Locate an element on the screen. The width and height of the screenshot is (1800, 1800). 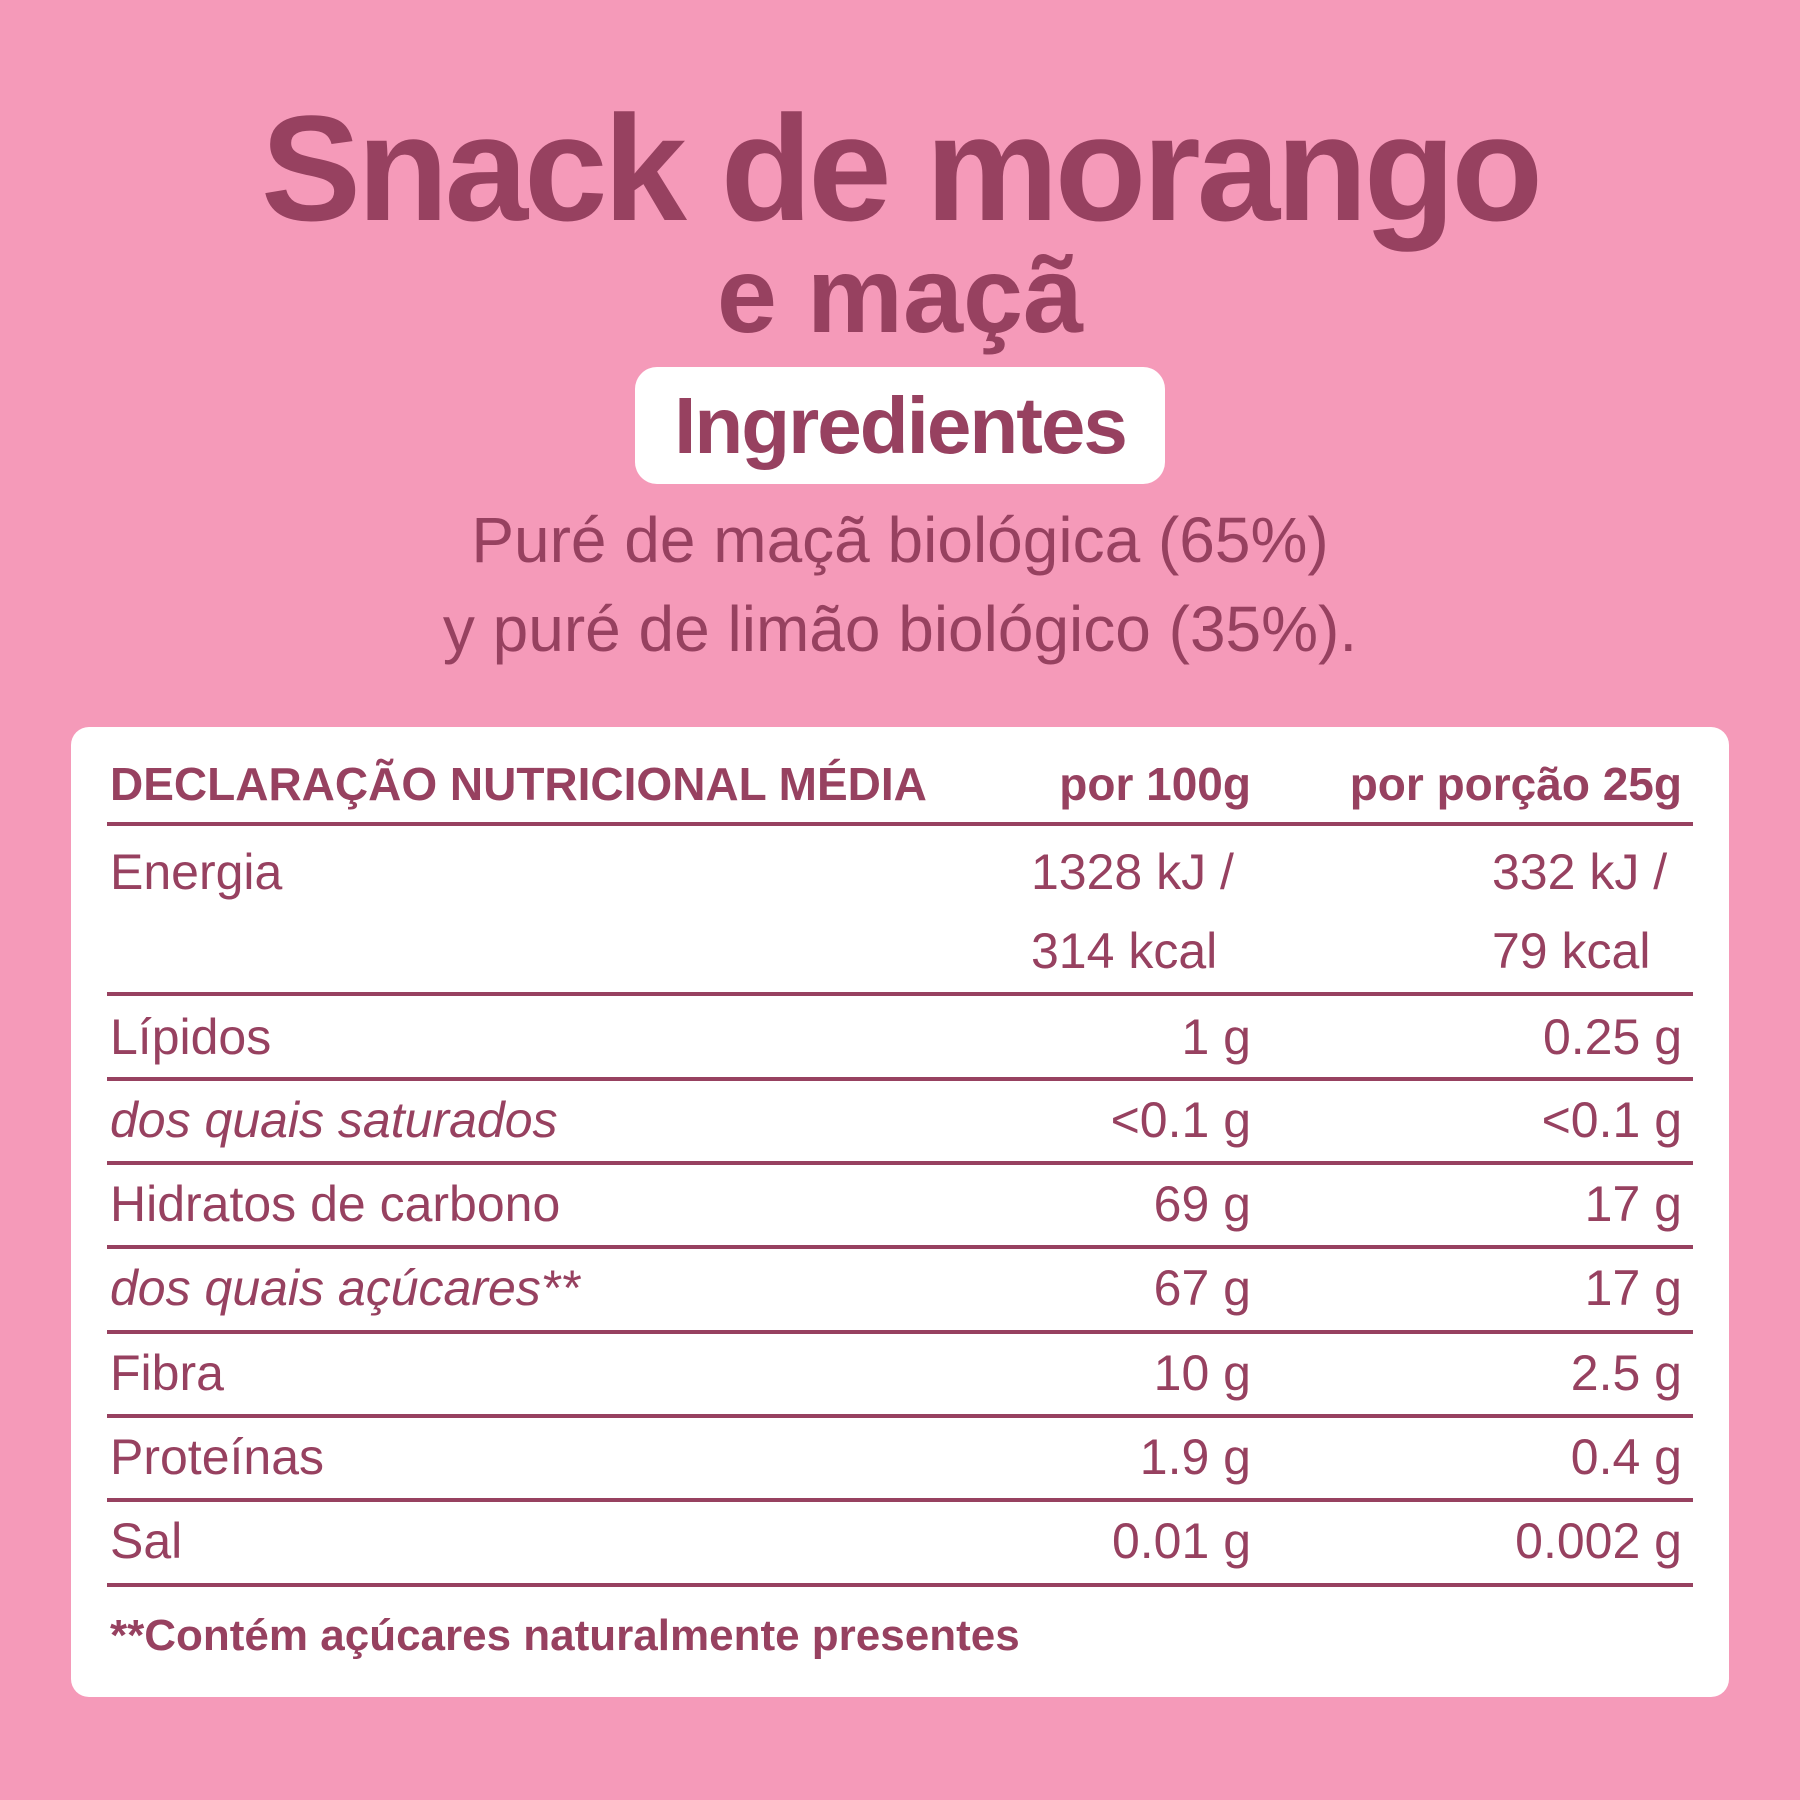
energy-portion-kcal: 79 kcal is located at coordinates (1571, 951).